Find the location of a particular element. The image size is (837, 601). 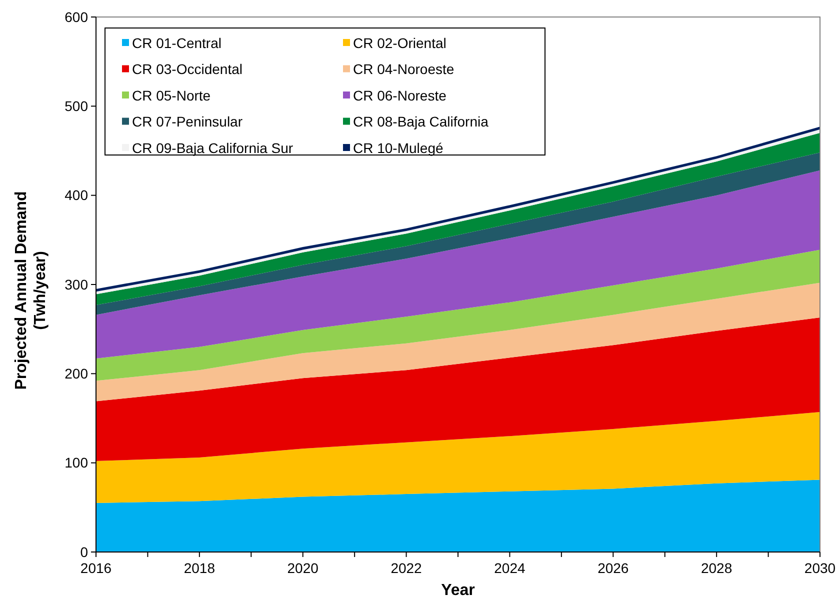

legend-label: CR 02-Oriental is located at coordinates (399, 42).